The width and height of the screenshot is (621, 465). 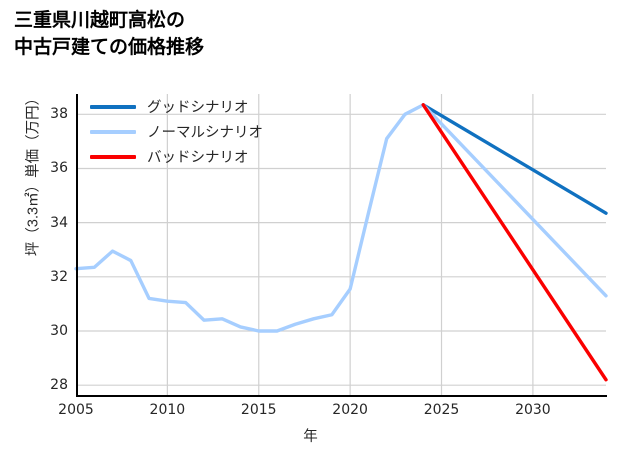 I want to click on y-tick-label: 32, so click(x=59, y=276).